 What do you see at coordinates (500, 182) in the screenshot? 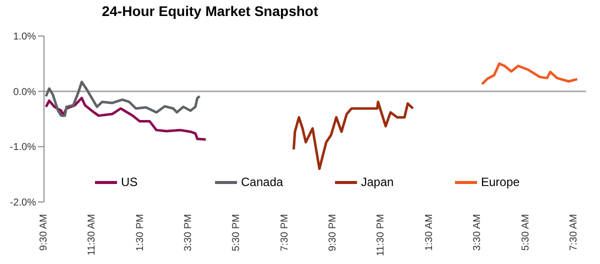
I see `legend-label: Europe` at bounding box center [500, 182].